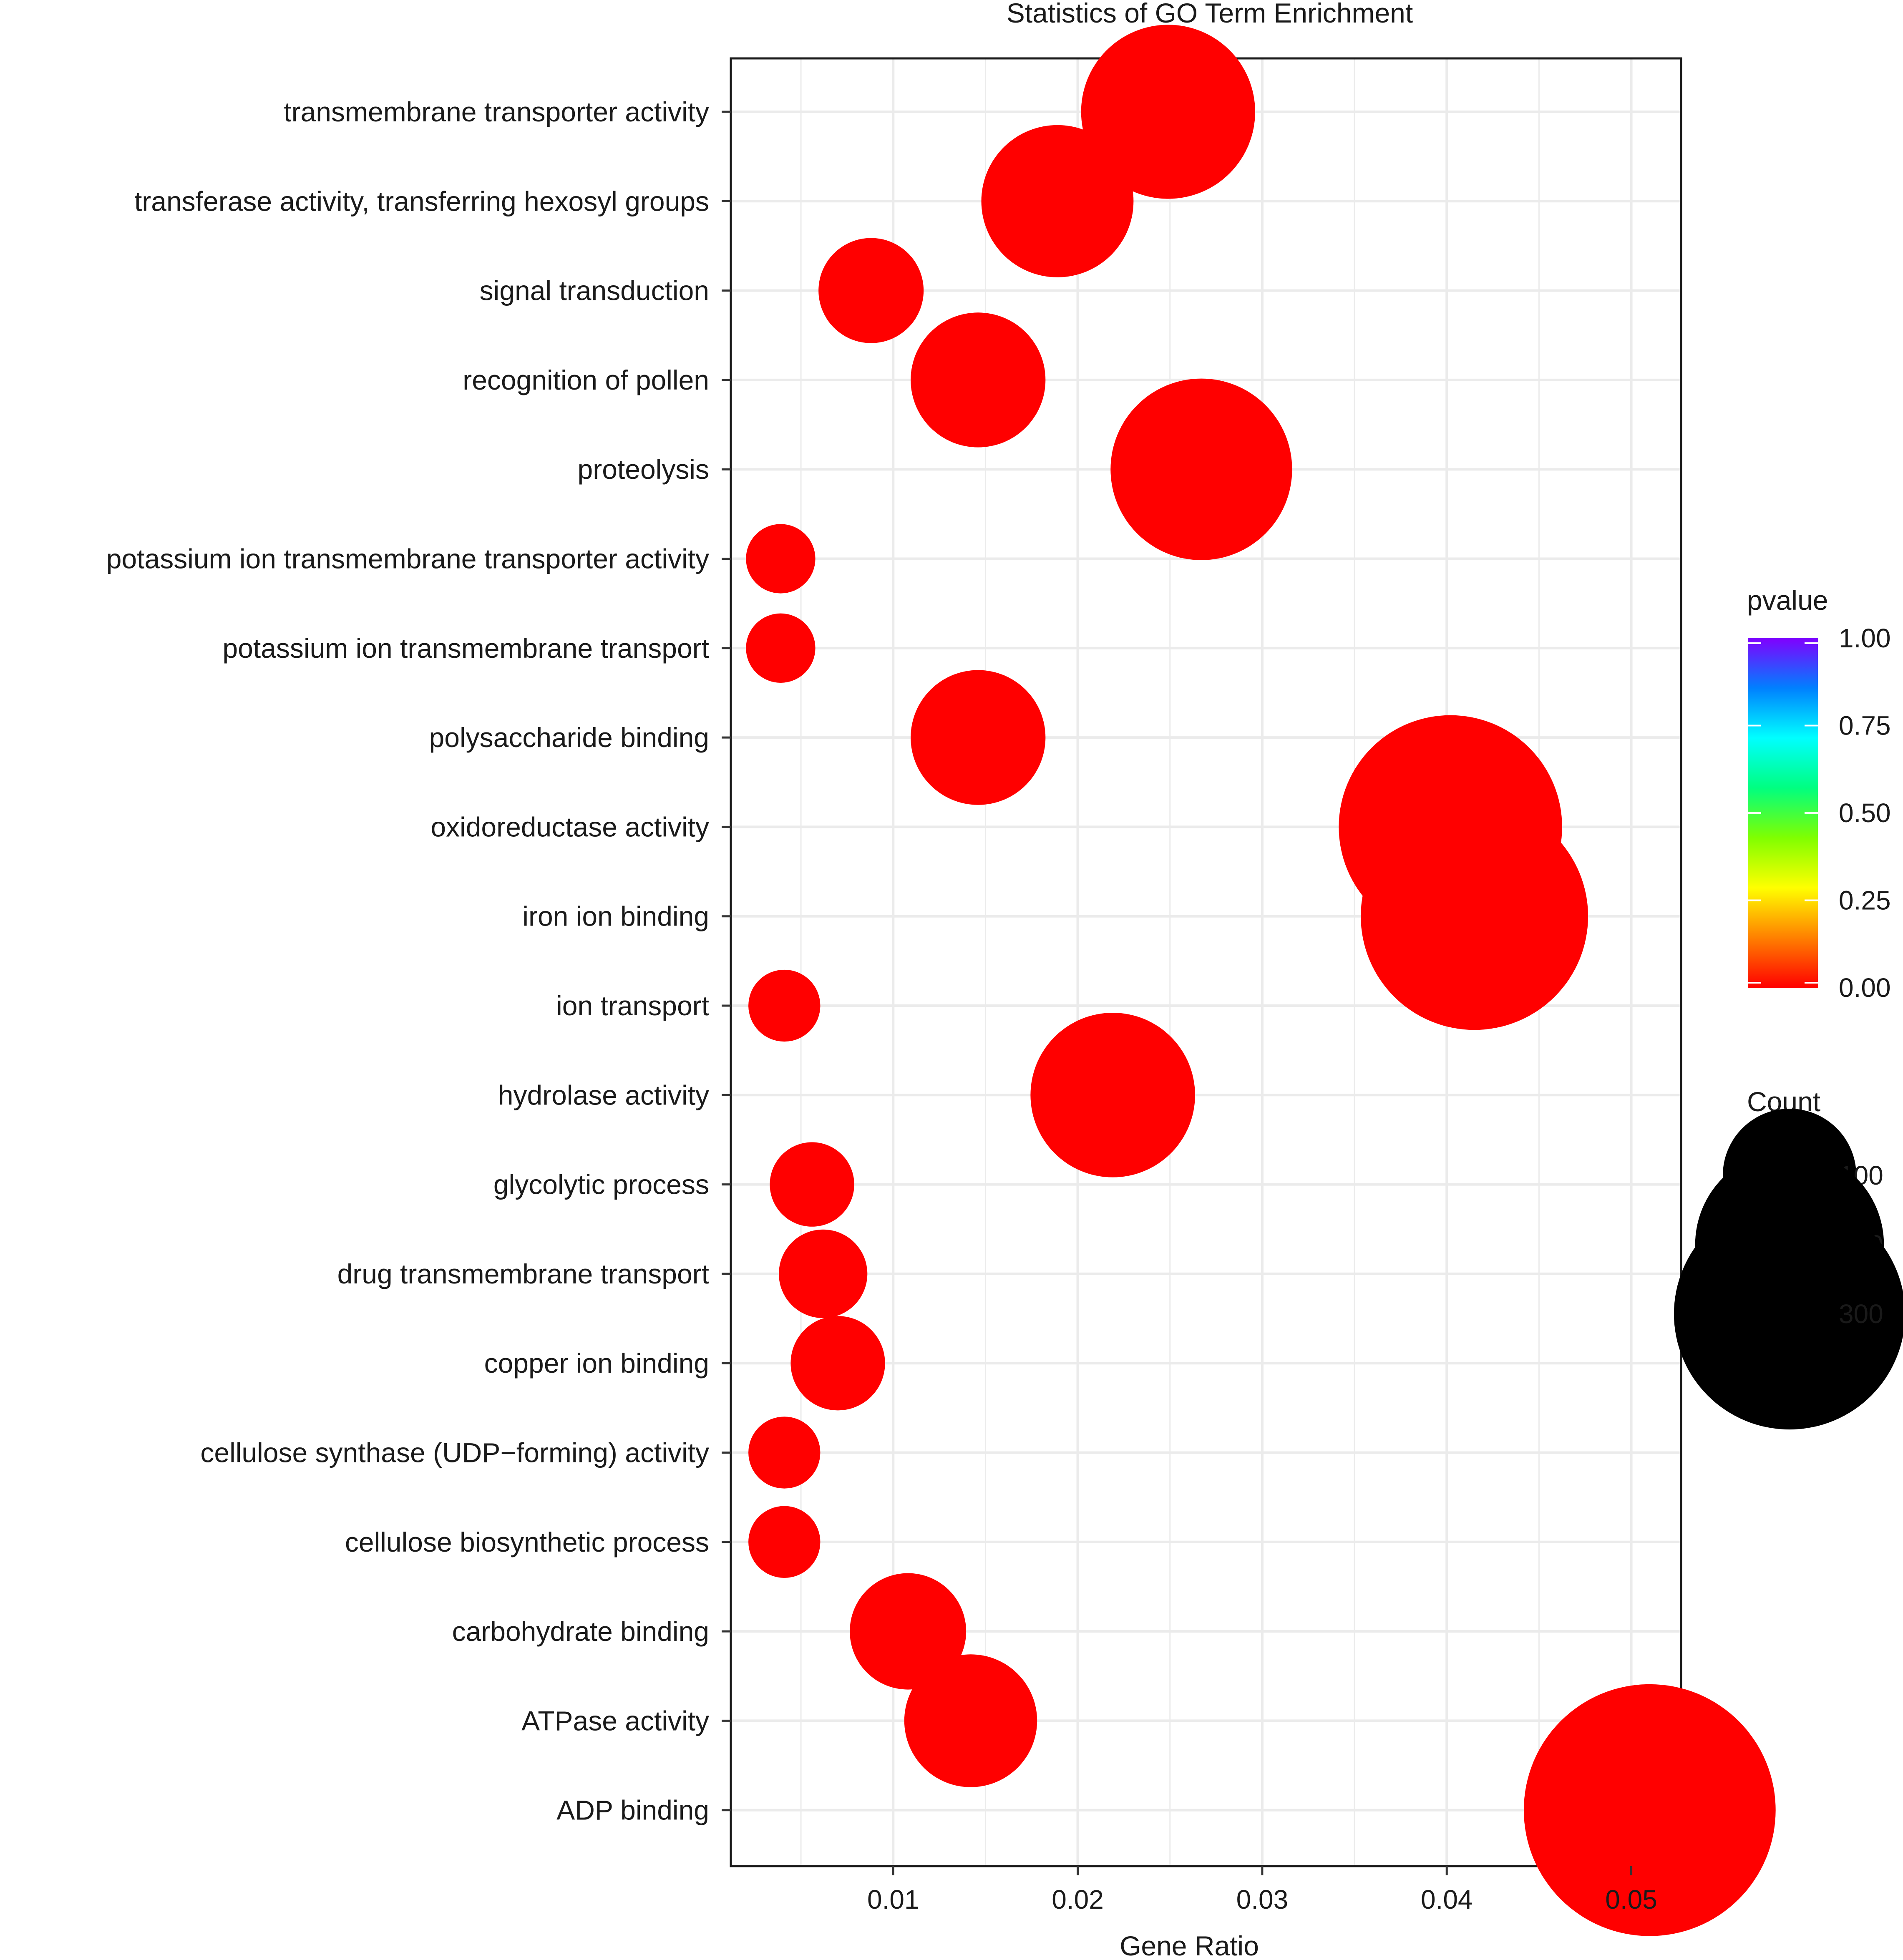 The height and width of the screenshot is (1960, 1903). What do you see at coordinates (465, 648) in the screenshot?
I see `y-tick-label: potassium ion transmembrane transport` at bounding box center [465, 648].